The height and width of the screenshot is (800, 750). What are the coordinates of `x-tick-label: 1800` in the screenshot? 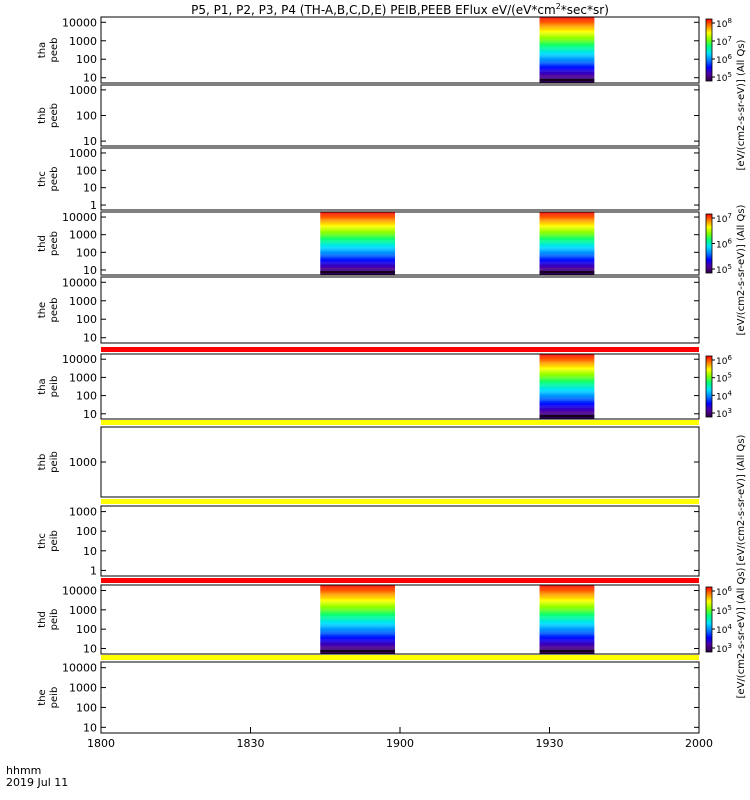 It's located at (101, 743).